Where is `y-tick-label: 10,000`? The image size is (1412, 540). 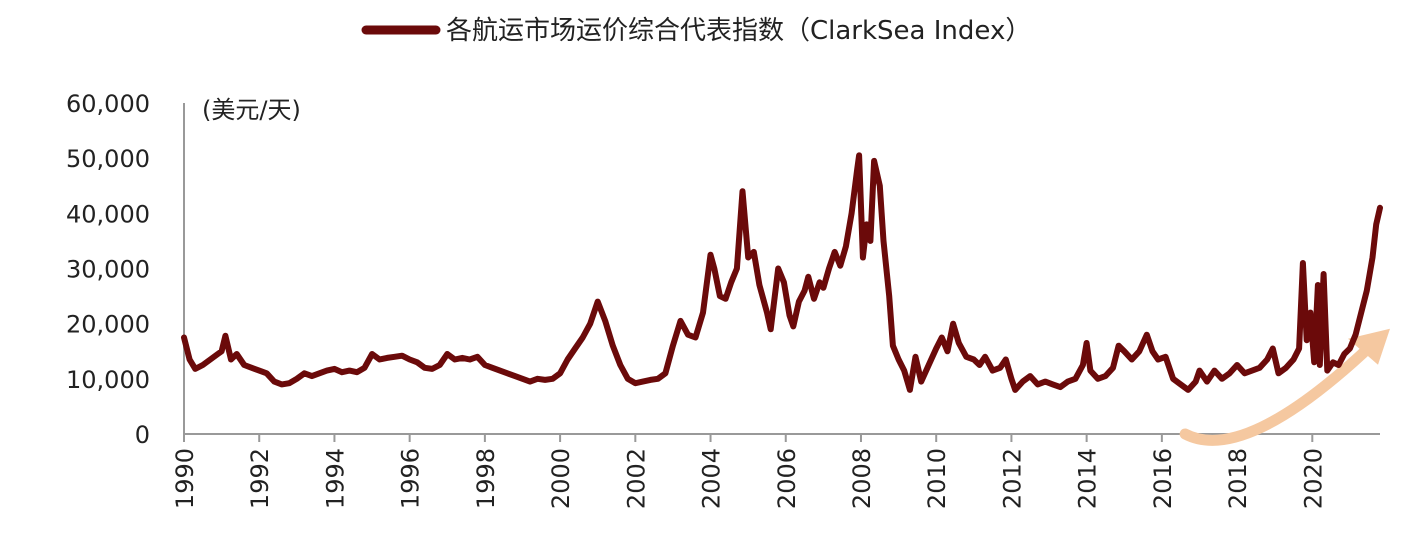 y-tick-label: 10,000 is located at coordinates (108, 380).